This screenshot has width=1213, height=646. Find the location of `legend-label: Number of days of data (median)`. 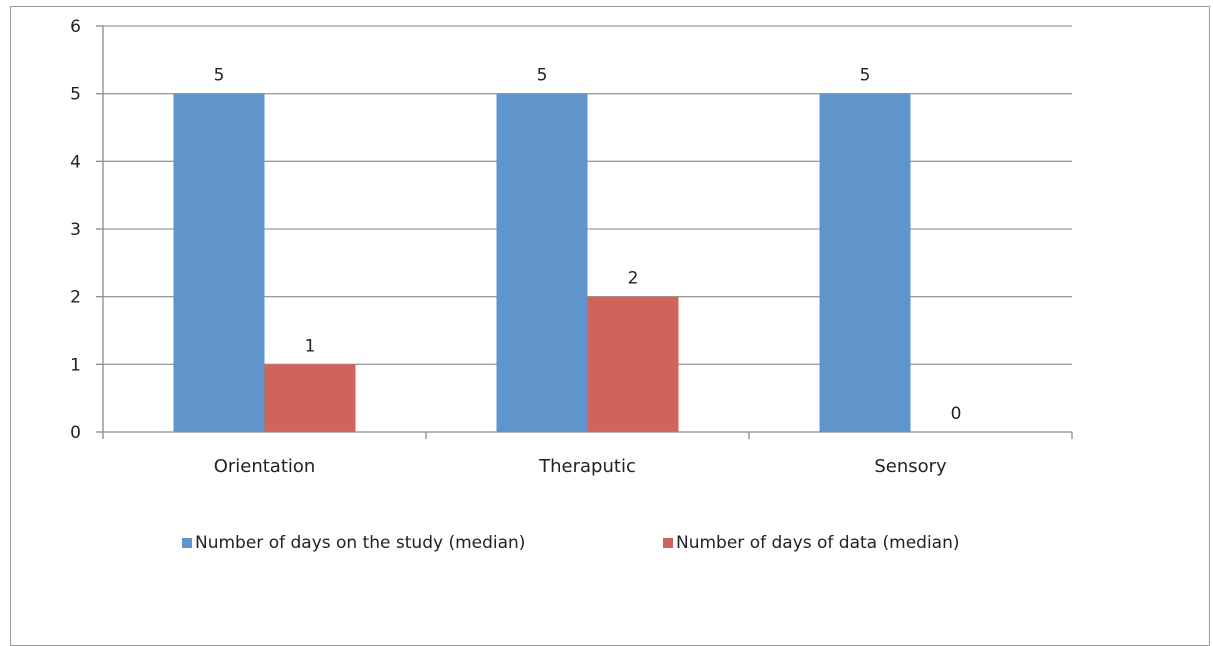

legend-label: Number of days of data (median) is located at coordinates (818, 543).